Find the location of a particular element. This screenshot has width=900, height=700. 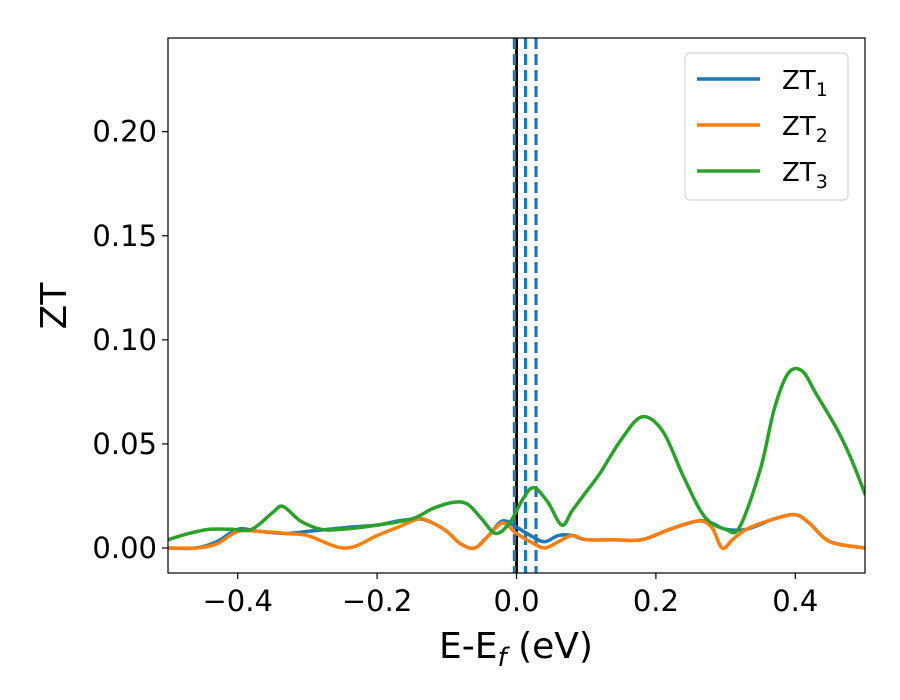

legend-label-zt2: ZT2 is located at coordinates (805, 129).